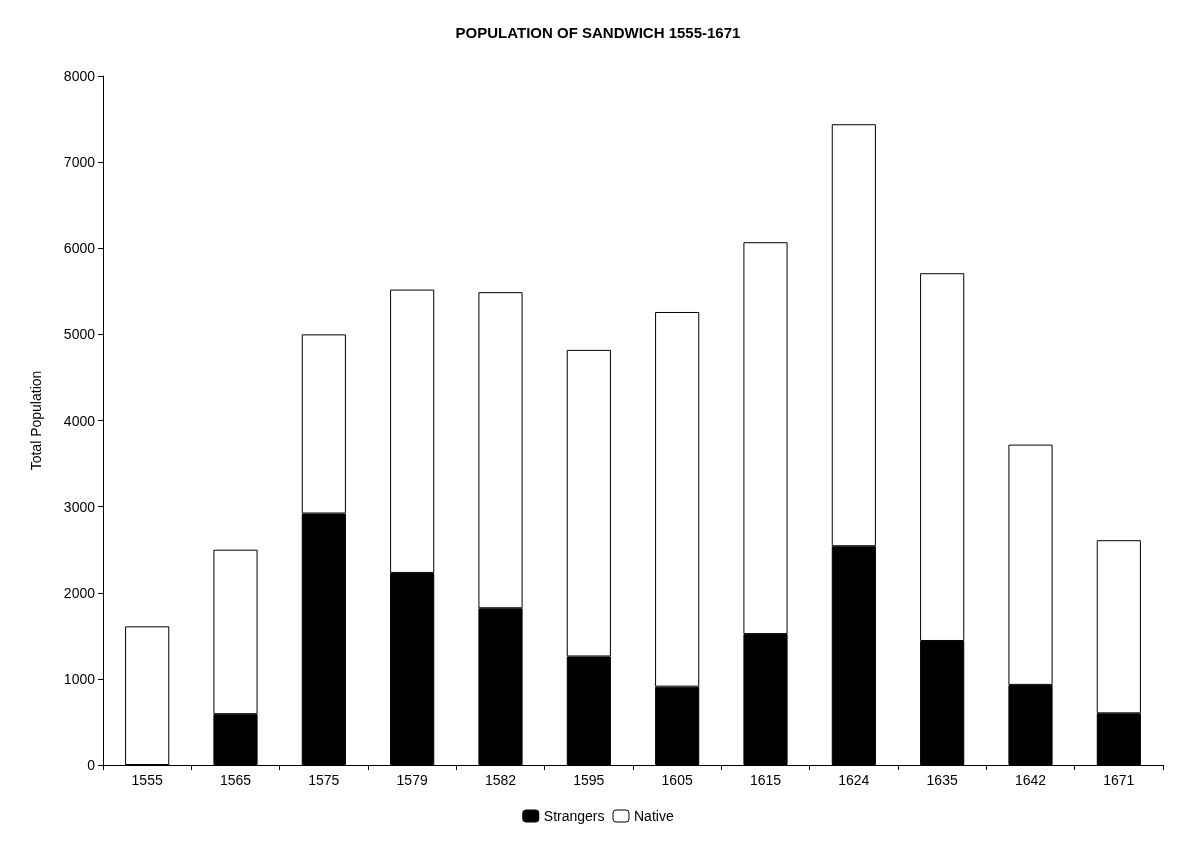  Describe the element at coordinates (79, 420) in the screenshot. I see `y-tick-label: 4000` at that location.